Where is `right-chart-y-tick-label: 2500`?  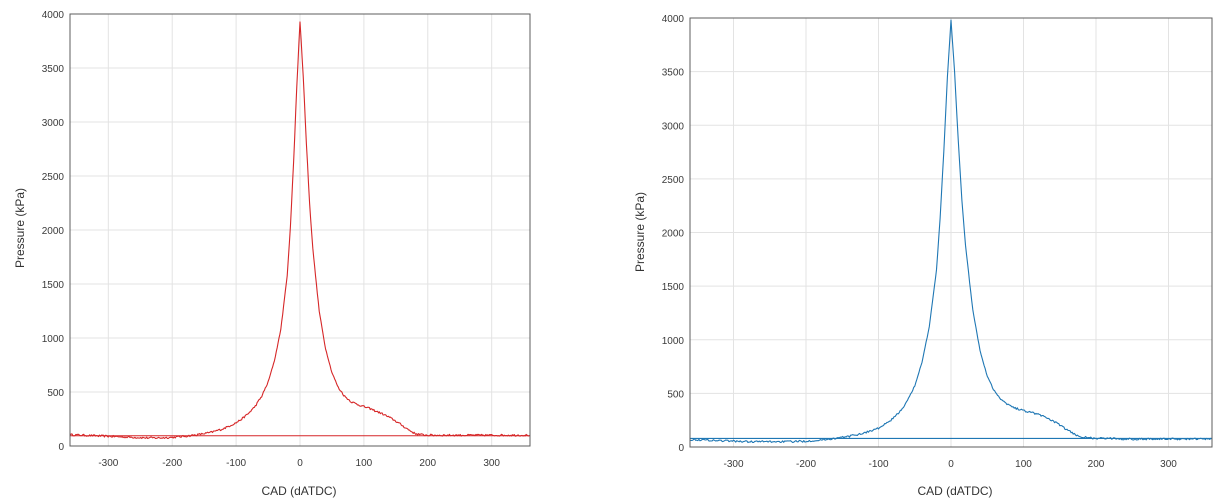 right-chart-y-tick-label: 2500 is located at coordinates (673, 180).